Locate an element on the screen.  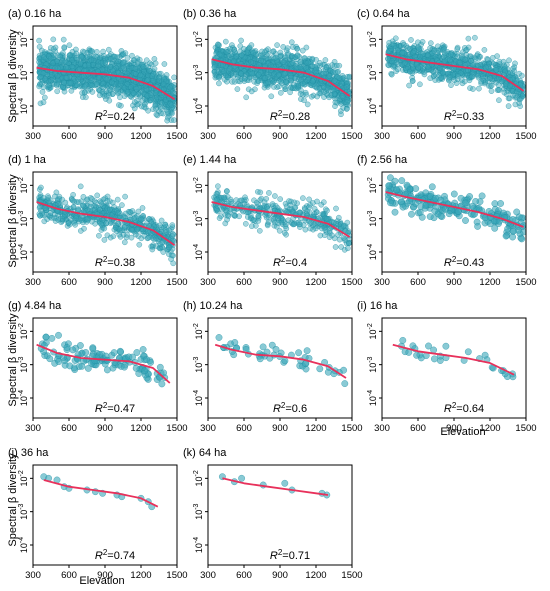
y-tick-label: 10-2 is located at coordinates (23, 39).